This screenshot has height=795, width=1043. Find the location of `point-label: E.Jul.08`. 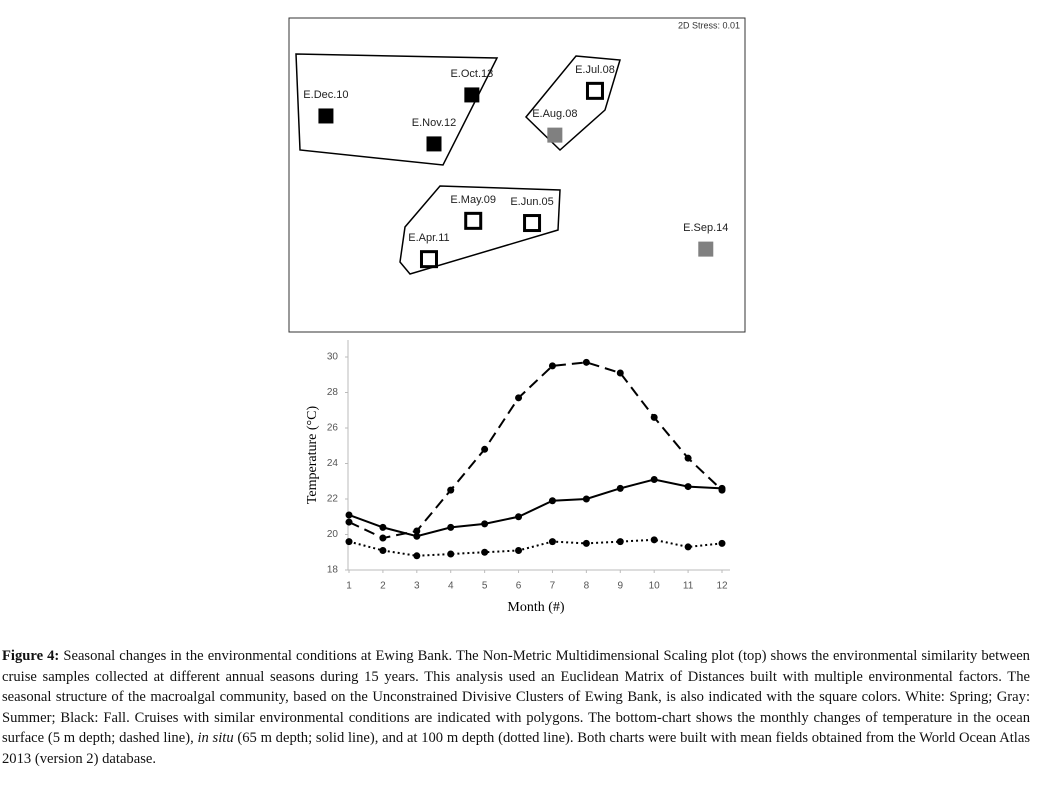

point-label: E.Jul.08 is located at coordinates (595, 70).